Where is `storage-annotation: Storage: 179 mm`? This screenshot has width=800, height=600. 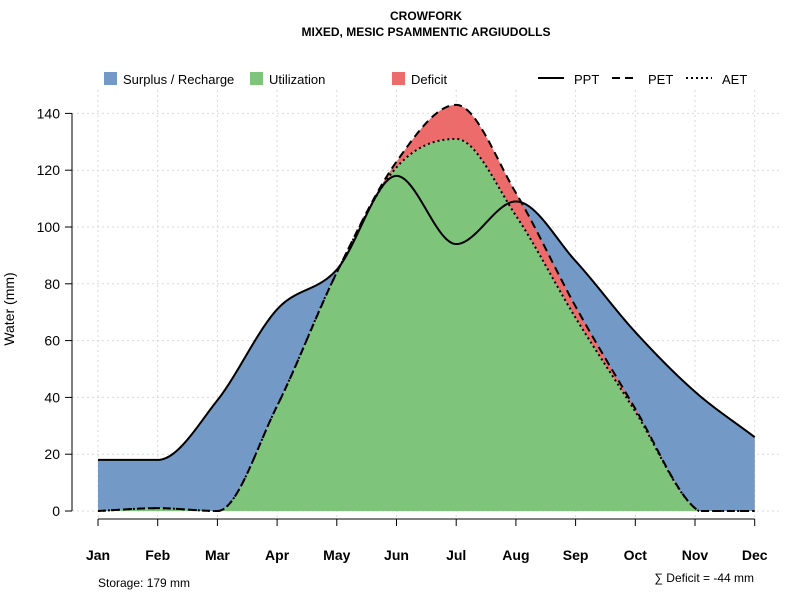 storage-annotation: Storage: 179 mm is located at coordinates (144, 583).